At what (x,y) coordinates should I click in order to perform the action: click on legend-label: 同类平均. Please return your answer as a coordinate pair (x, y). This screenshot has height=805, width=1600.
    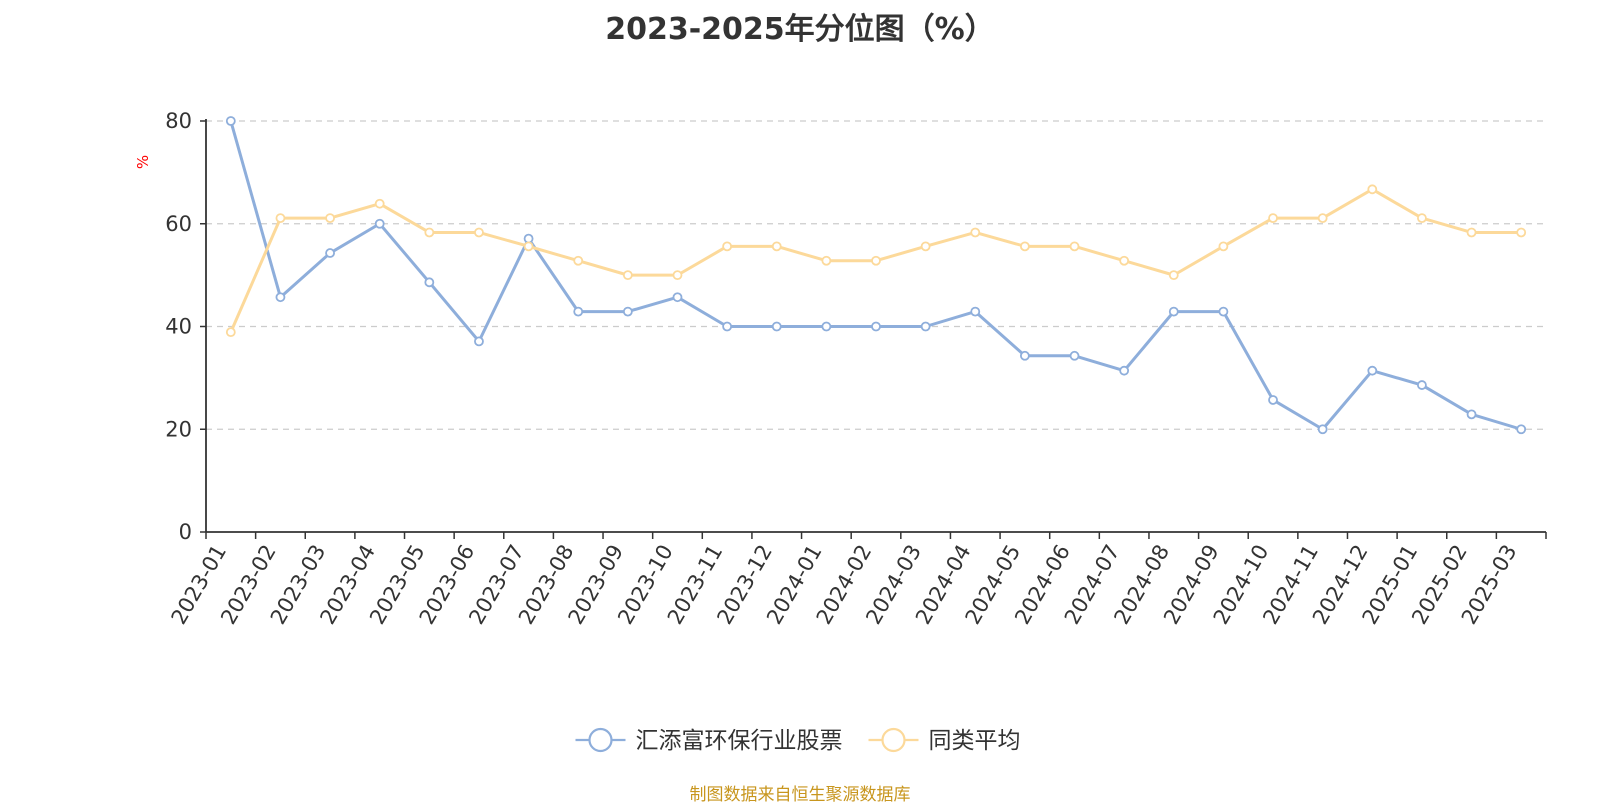
    Looking at the image, I should click on (975, 741).